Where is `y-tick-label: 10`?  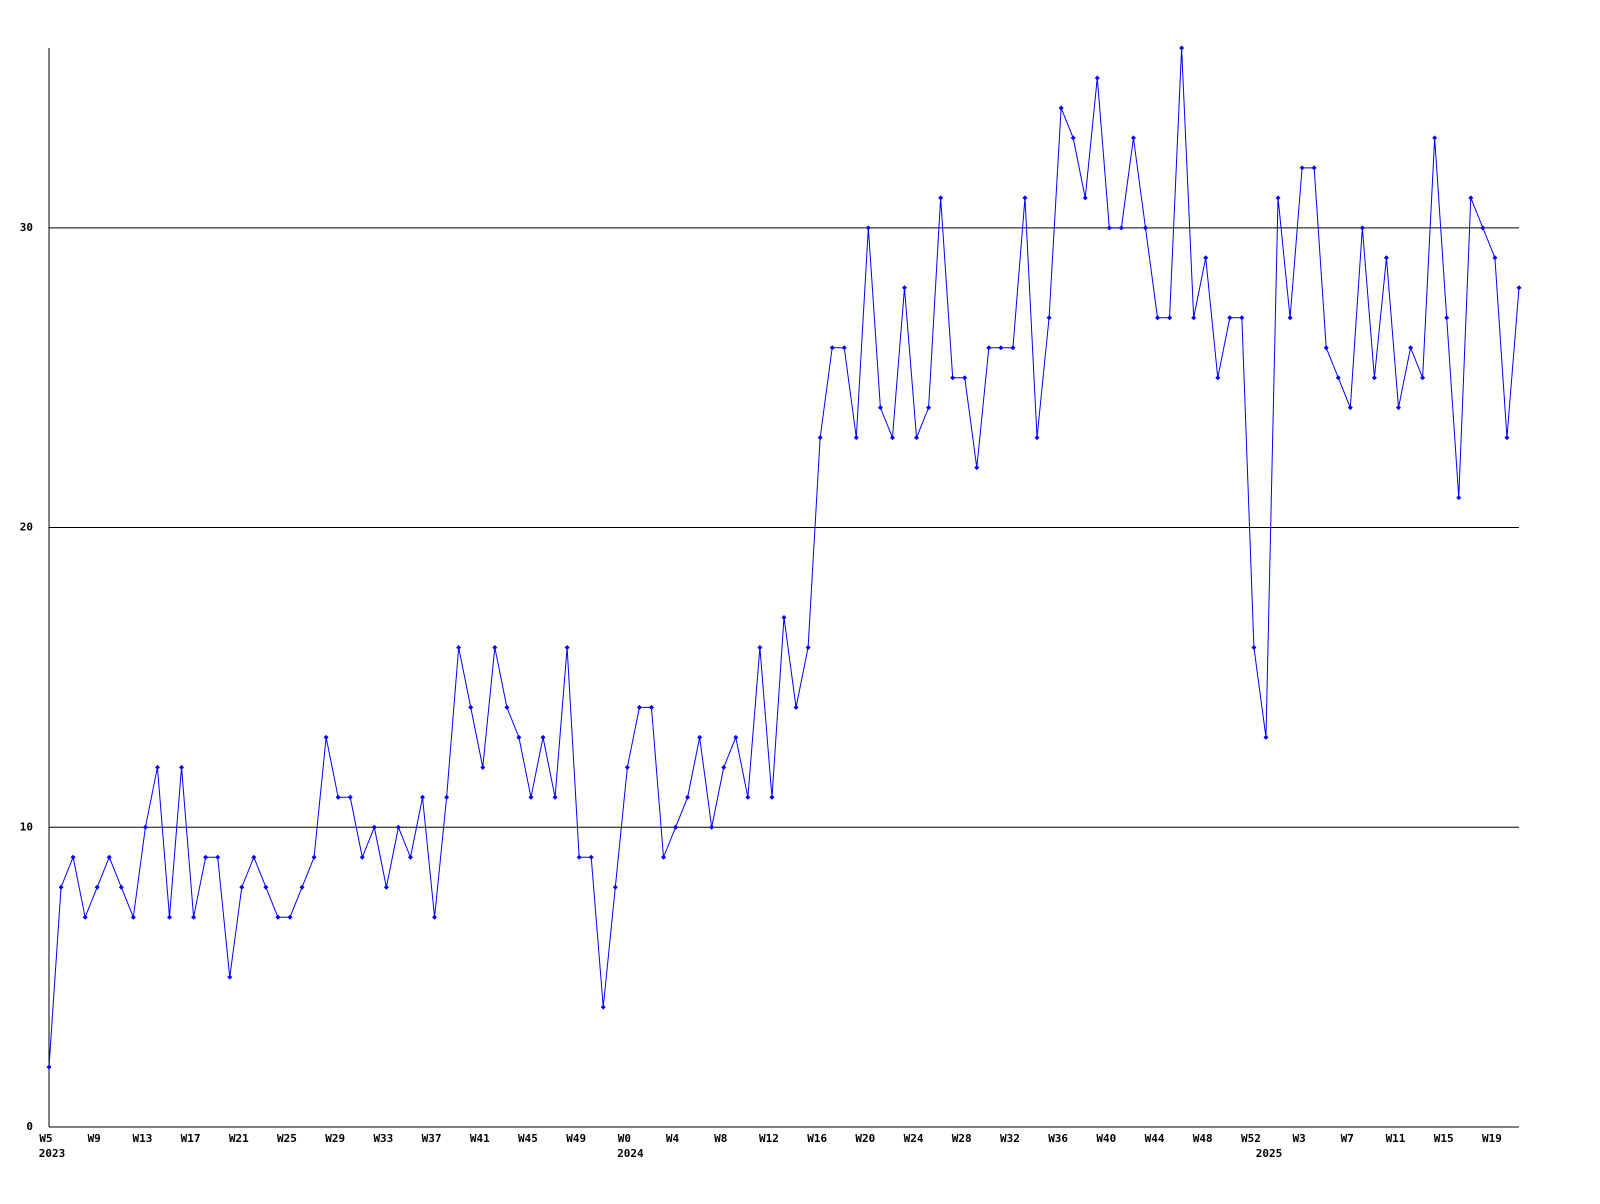
y-tick-label: 10 is located at coordinates (26, 826).